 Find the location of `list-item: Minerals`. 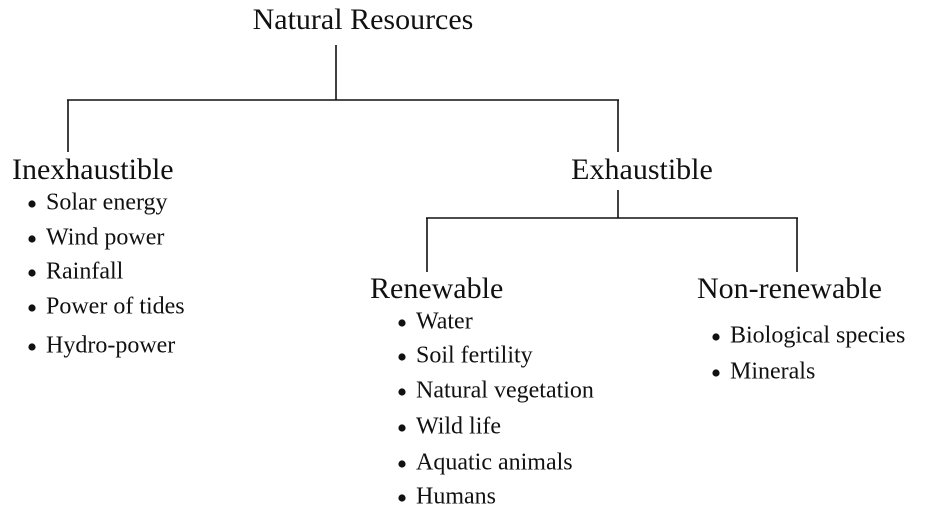

list-item: Minerals is located at coordinates (772, 372).